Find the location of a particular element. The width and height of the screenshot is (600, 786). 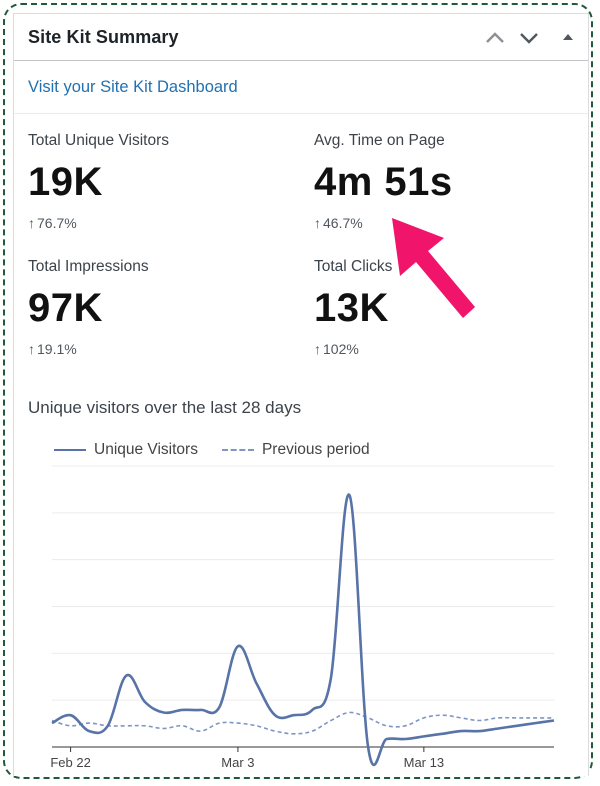

chart-title: Unique visitors over the last 28 days is located at coordinates (165, 407).